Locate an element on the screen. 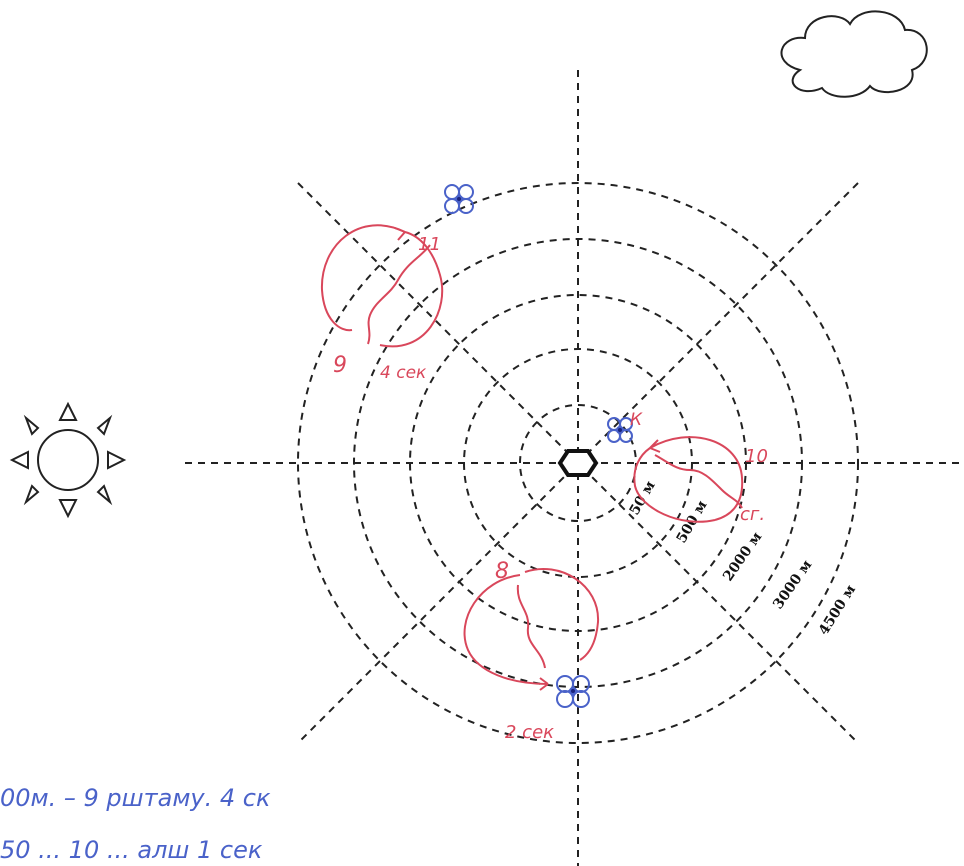  ring-label-2000: 2000 м is located at coordinates (742, 556).